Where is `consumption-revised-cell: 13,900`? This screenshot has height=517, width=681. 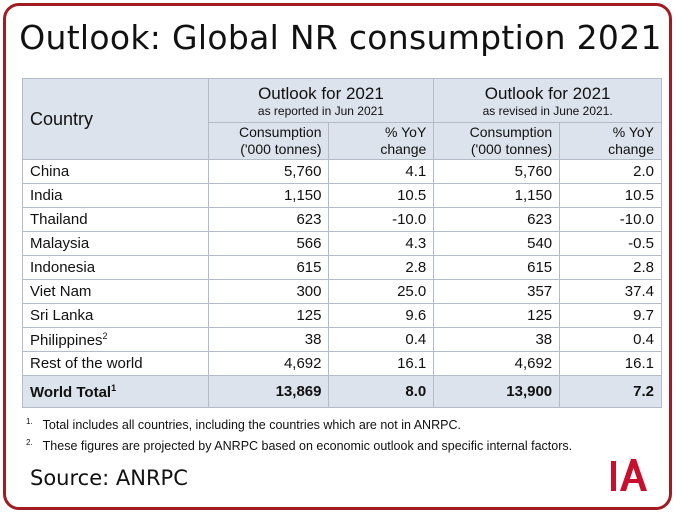 consumption-revised-cell: 13,900 is located at coordinates (497, 391).